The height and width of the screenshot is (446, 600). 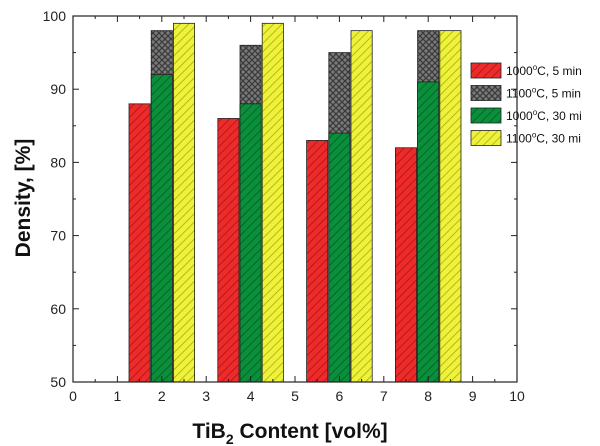 I want to click on x-tick-label: 9, so click(x=473, y=396).